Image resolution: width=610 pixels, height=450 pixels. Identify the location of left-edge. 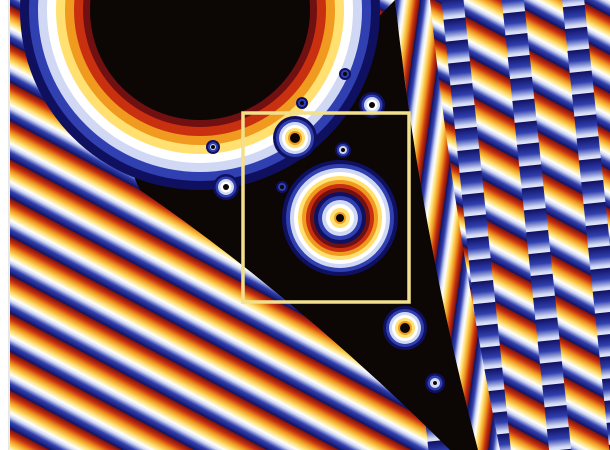
(9, 225).